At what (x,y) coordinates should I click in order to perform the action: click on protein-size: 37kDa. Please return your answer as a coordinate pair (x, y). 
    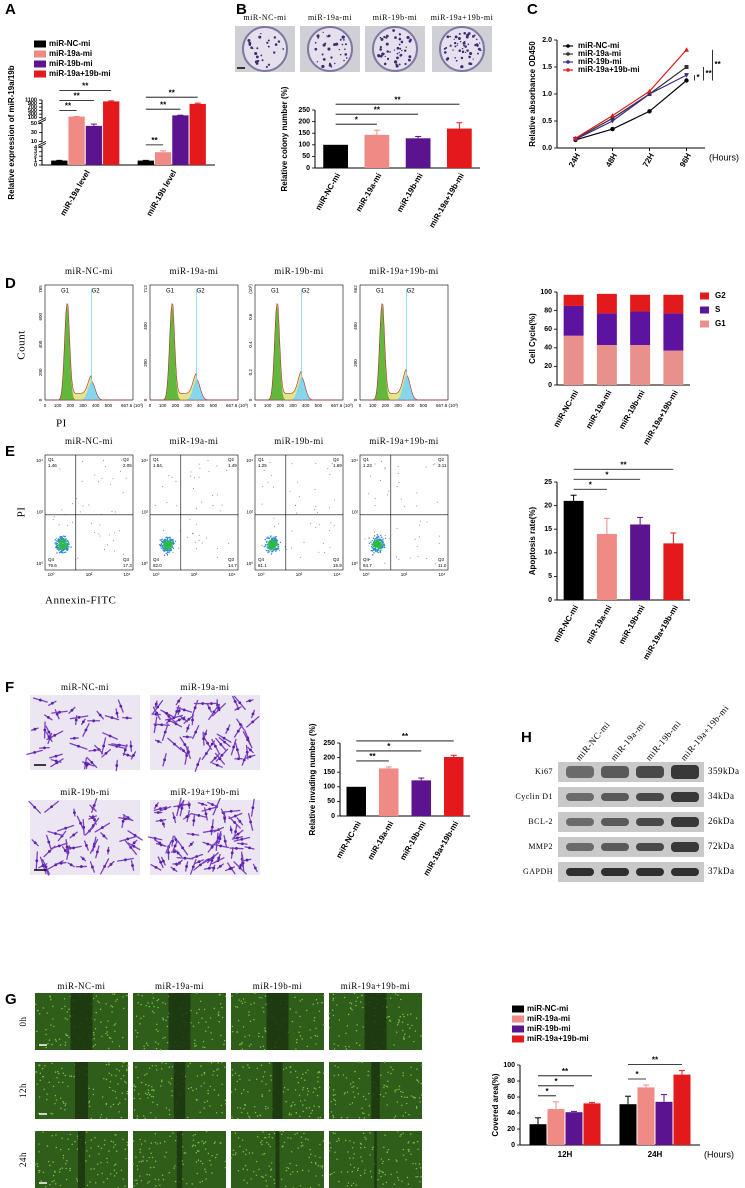
    Looking at the image, I should click on (721, 871).